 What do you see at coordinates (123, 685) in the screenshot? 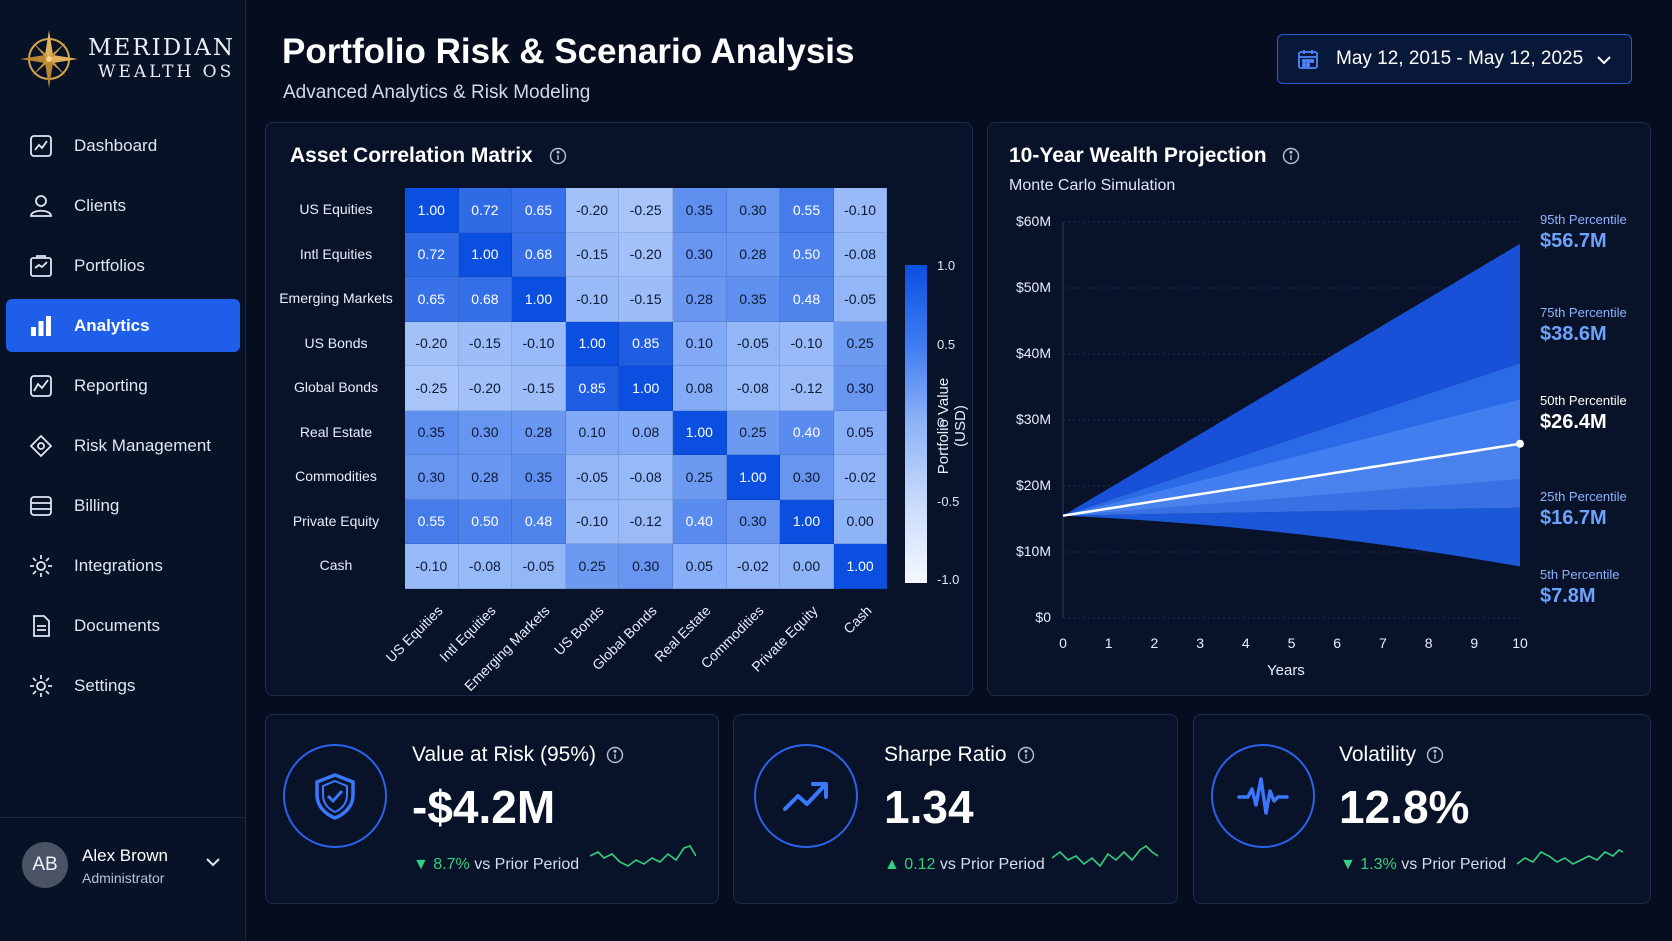
I see `sidebar-item-settings: Settings` at bounding box center [123, 685].